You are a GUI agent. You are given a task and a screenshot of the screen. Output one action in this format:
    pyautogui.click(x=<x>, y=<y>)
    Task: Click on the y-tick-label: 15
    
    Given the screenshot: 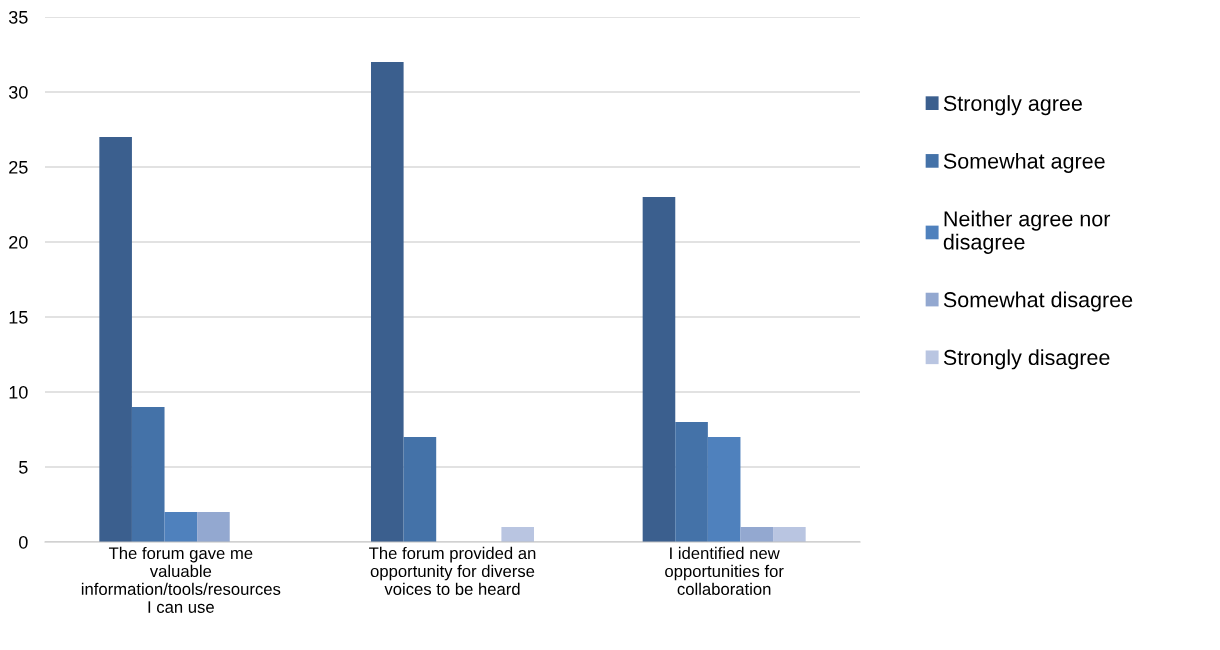 What is the action you would take?
    pyautogui.click(x=18, y=317)
    